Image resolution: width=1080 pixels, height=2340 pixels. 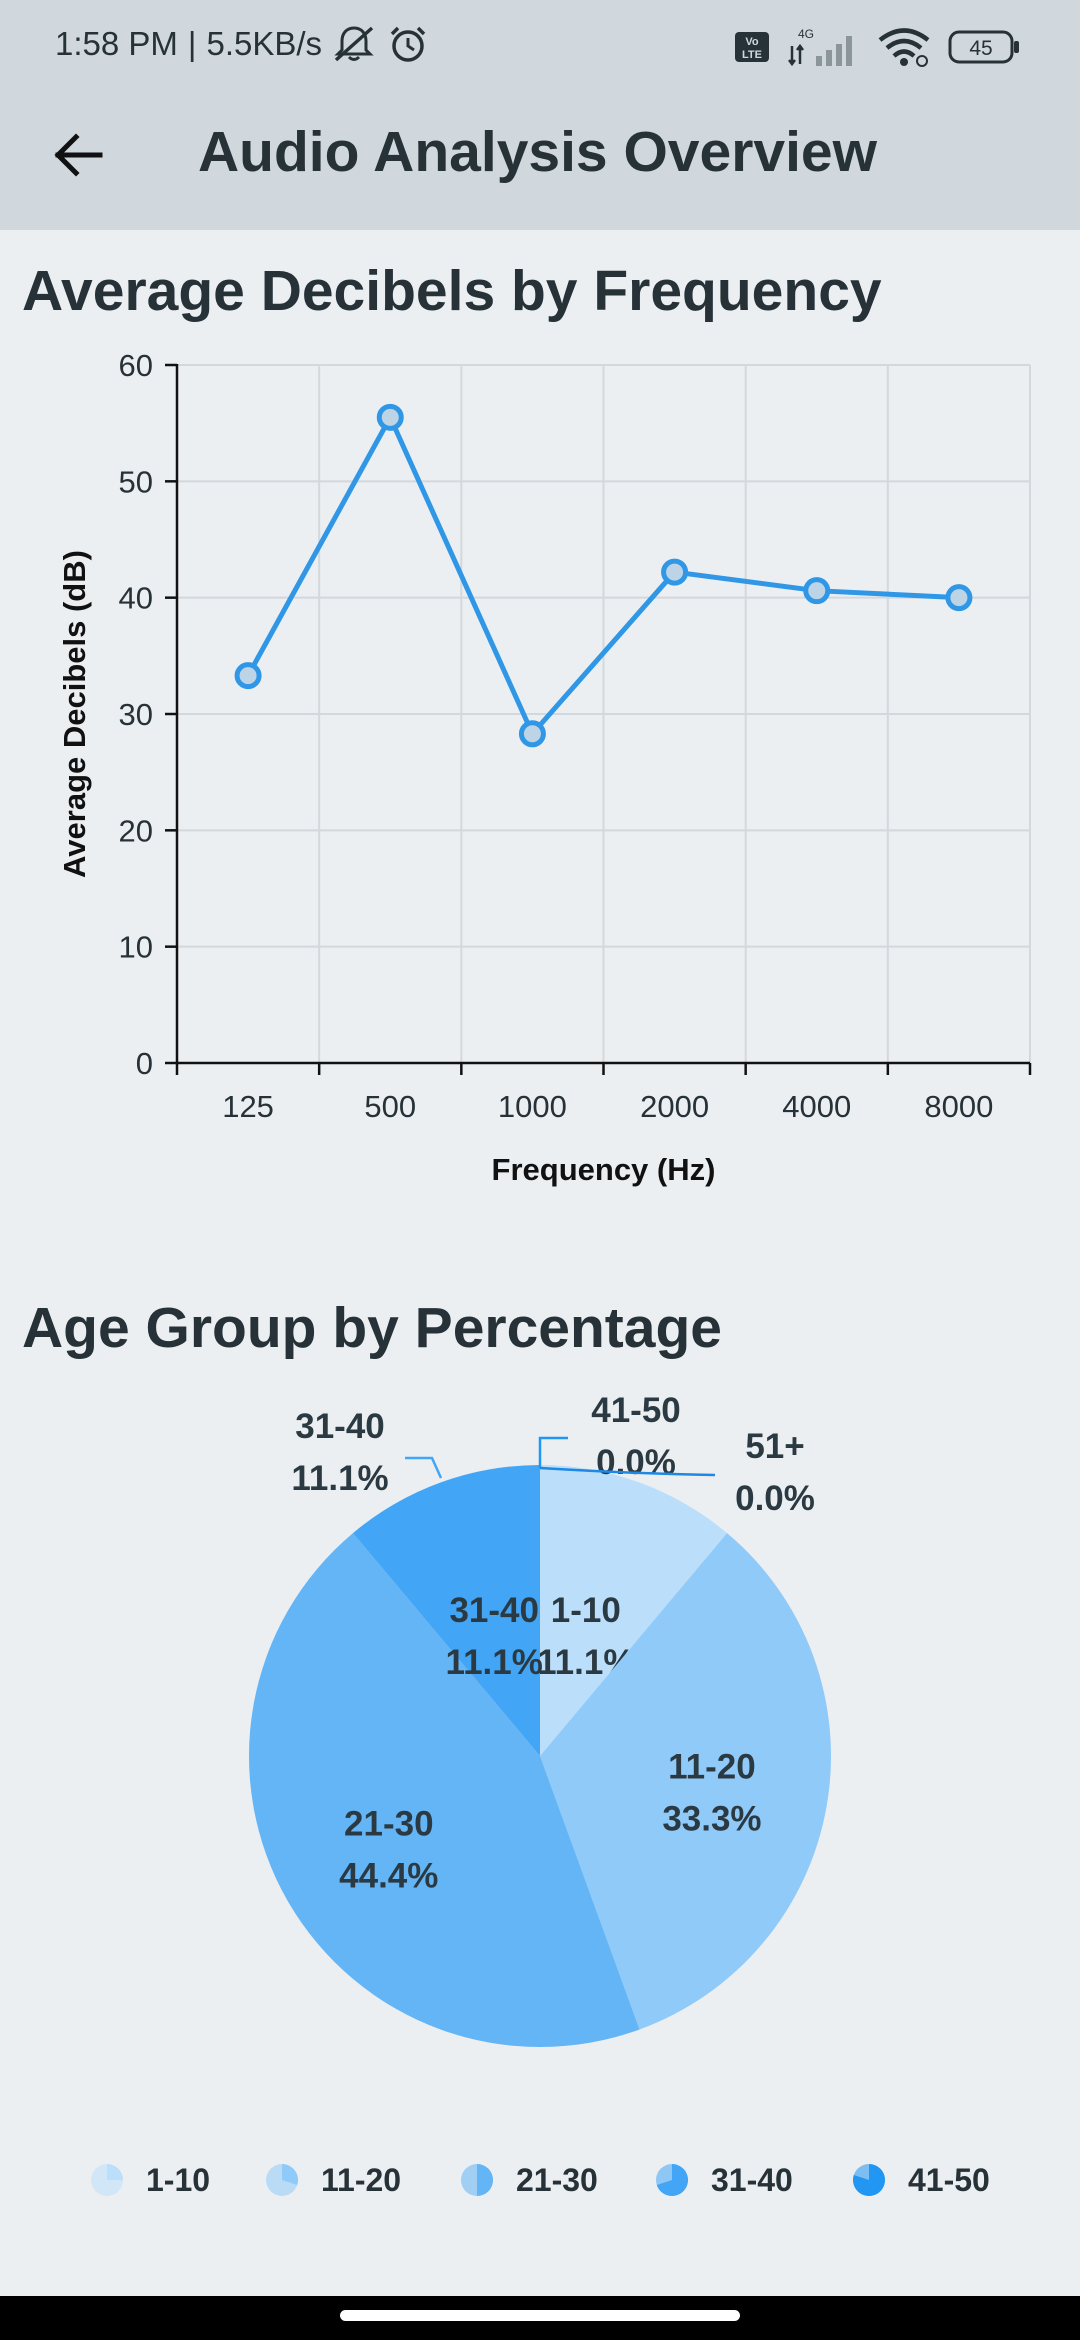 What do you see at coordinates (390, 1106) in the screenshot?
I see `x-tick-label: 500` at bounding box center [390, 1106].